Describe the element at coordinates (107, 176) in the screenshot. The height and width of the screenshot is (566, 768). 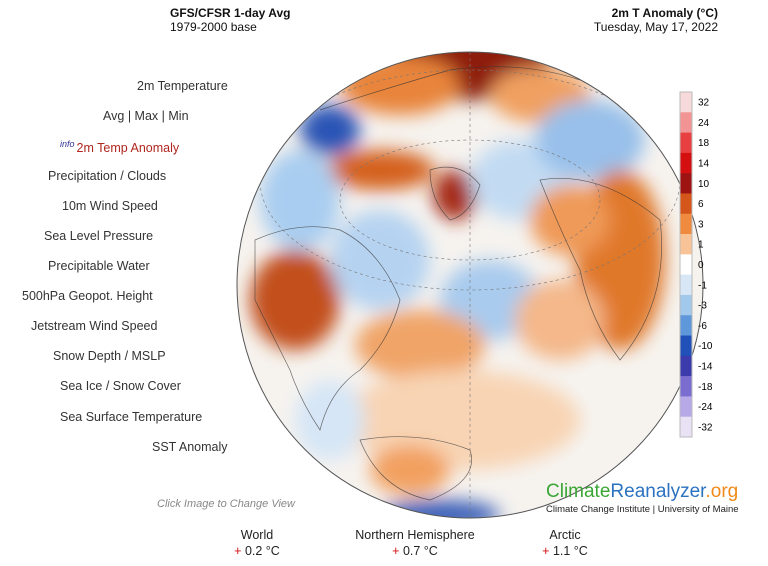
I see `menu-item: Precipitation / Clouds` at that location.